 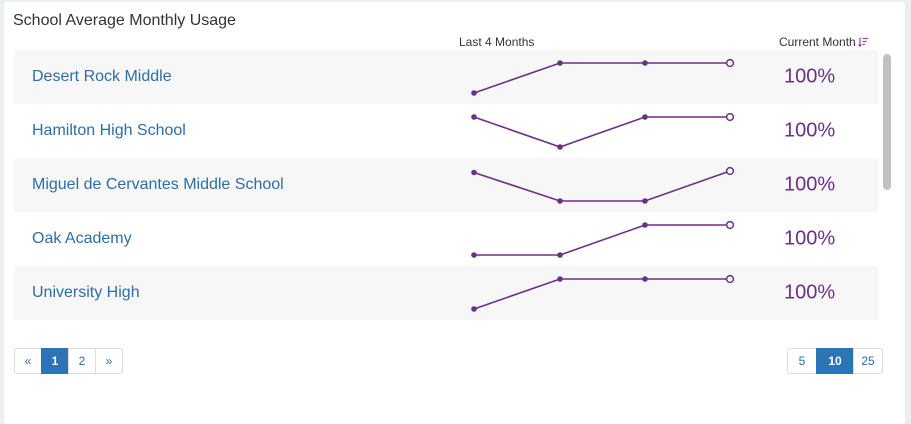 What do you see at coordinates (446, 239) in the screenshot?
I see `table-row: Oak Academy 100%` at bounding box center [446, 239].